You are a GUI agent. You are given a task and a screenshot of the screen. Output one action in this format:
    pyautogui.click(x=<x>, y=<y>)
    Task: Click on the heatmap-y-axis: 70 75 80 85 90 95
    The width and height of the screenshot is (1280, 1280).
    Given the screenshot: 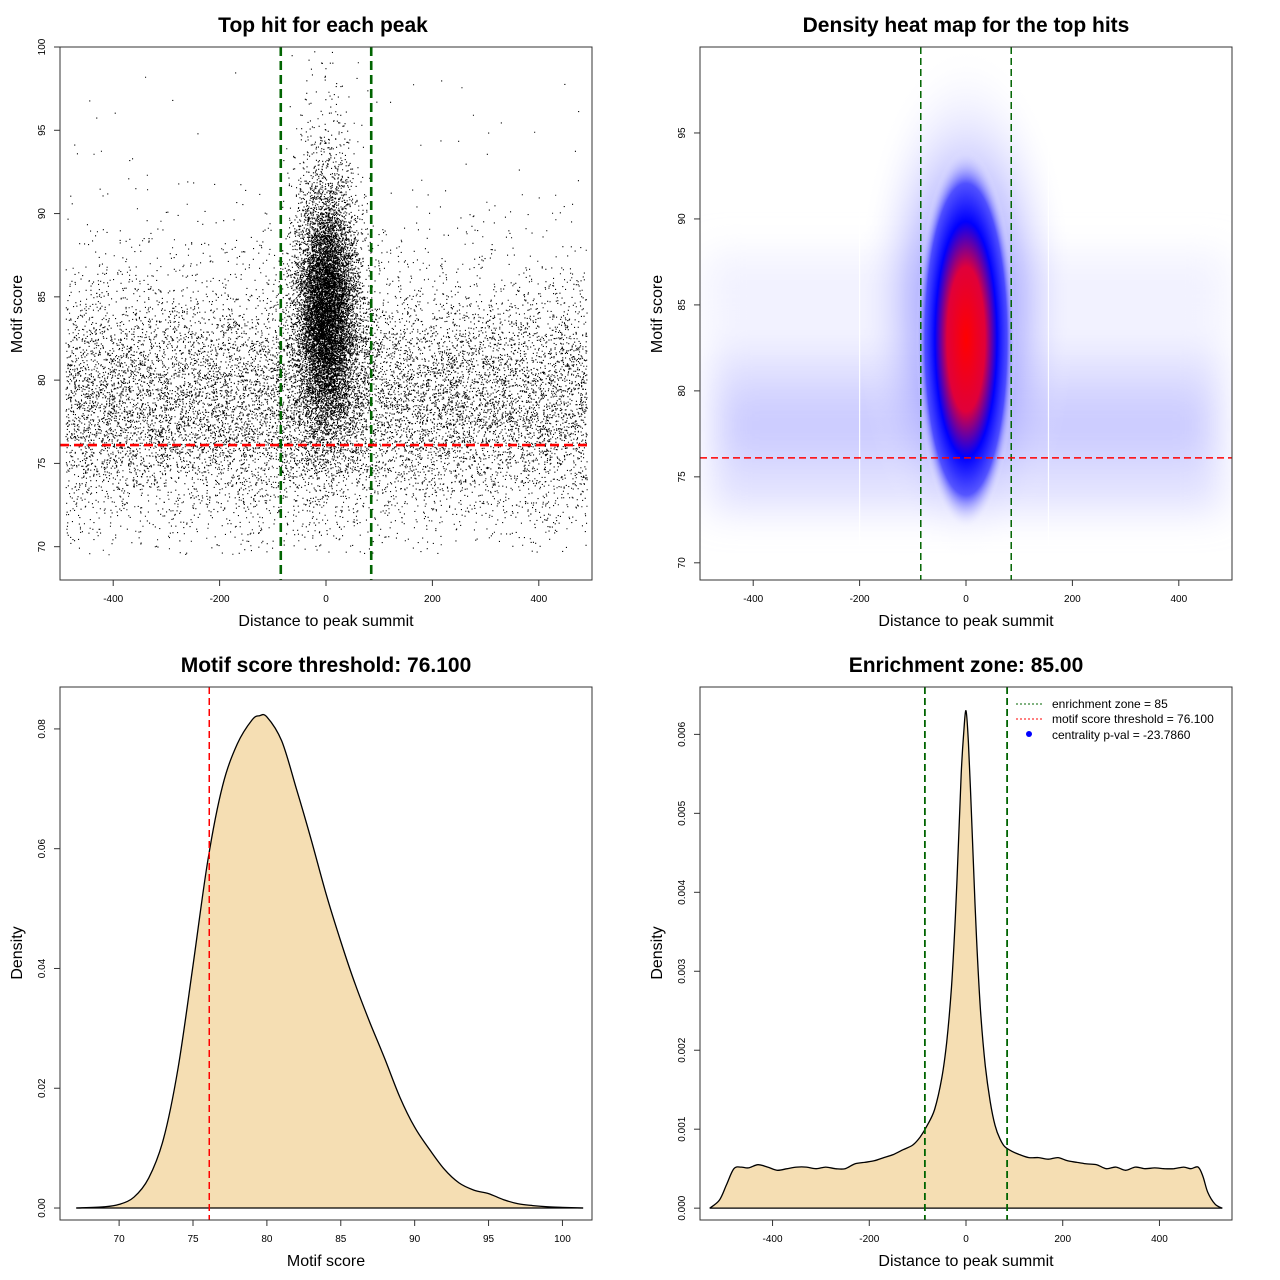 What is the action you would take?
    pyautogui.click(x=688, y=347)
    